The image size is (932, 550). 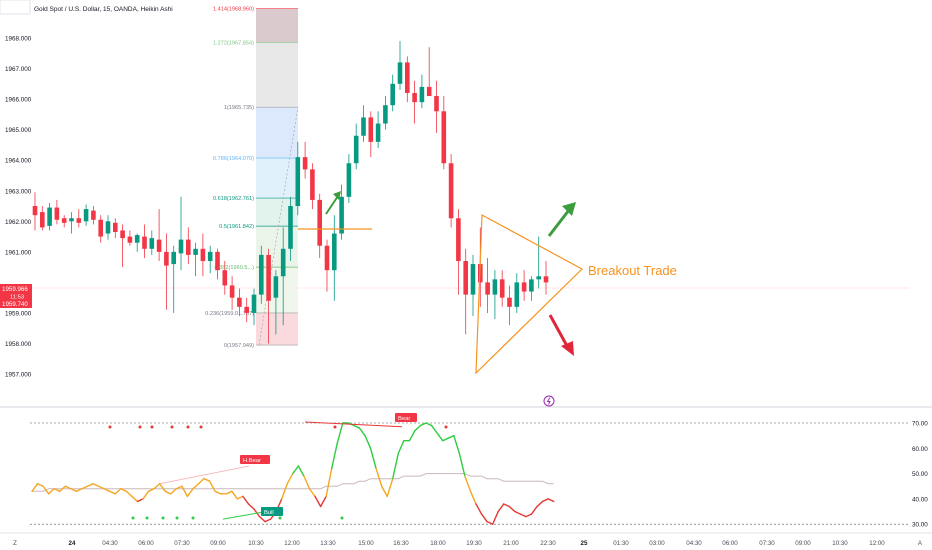 What do you see at coordinates (233, 199) in the screenshot?
I see `fib-level-label: 0.618(1962.761)` at bounding box center [233, 199].